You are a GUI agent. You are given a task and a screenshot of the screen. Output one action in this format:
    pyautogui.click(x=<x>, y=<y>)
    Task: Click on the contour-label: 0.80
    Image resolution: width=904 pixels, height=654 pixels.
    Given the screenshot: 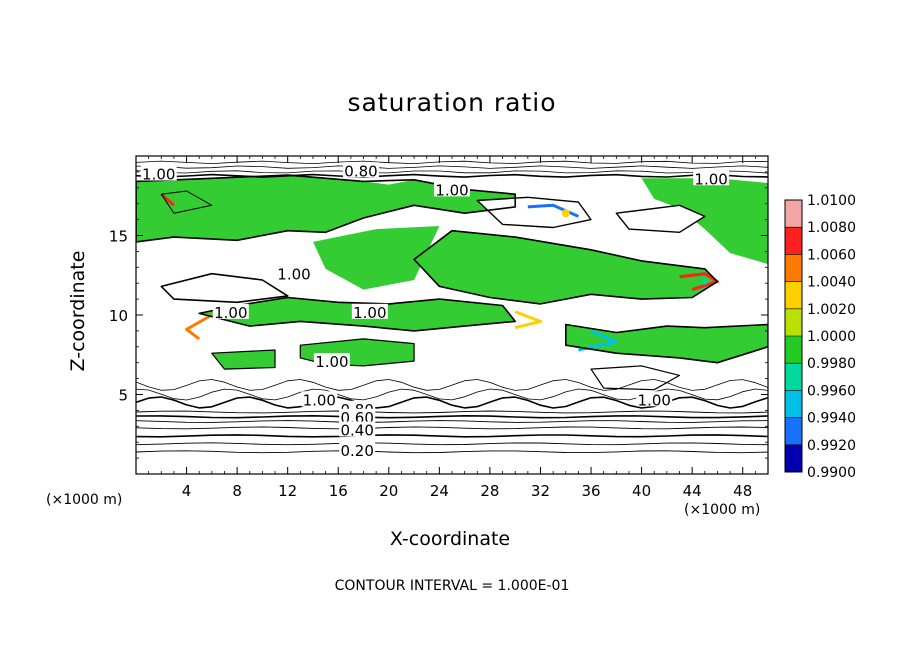 What is the action you would take?
    pyautogui.click(x=360, y=171)
    